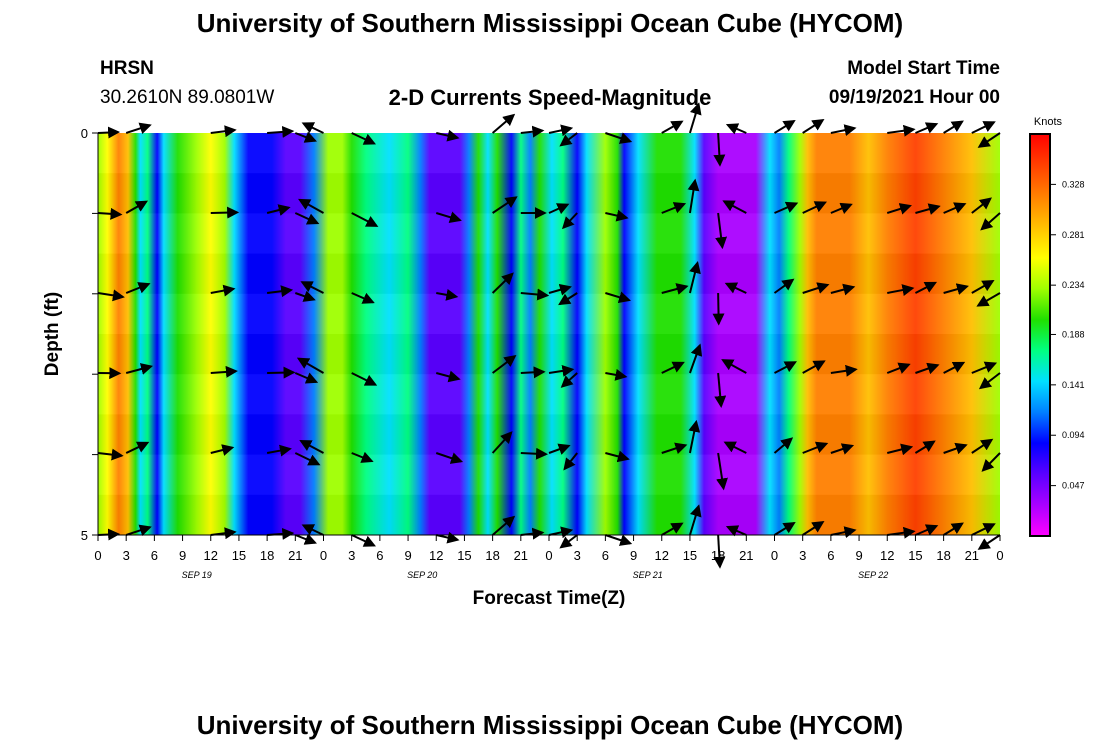 The width and height of the screenshot is (1100, 750). Describe the element at coordinates (84, 133) in the screenshot. I see `y-tick-label: 0` at that location.